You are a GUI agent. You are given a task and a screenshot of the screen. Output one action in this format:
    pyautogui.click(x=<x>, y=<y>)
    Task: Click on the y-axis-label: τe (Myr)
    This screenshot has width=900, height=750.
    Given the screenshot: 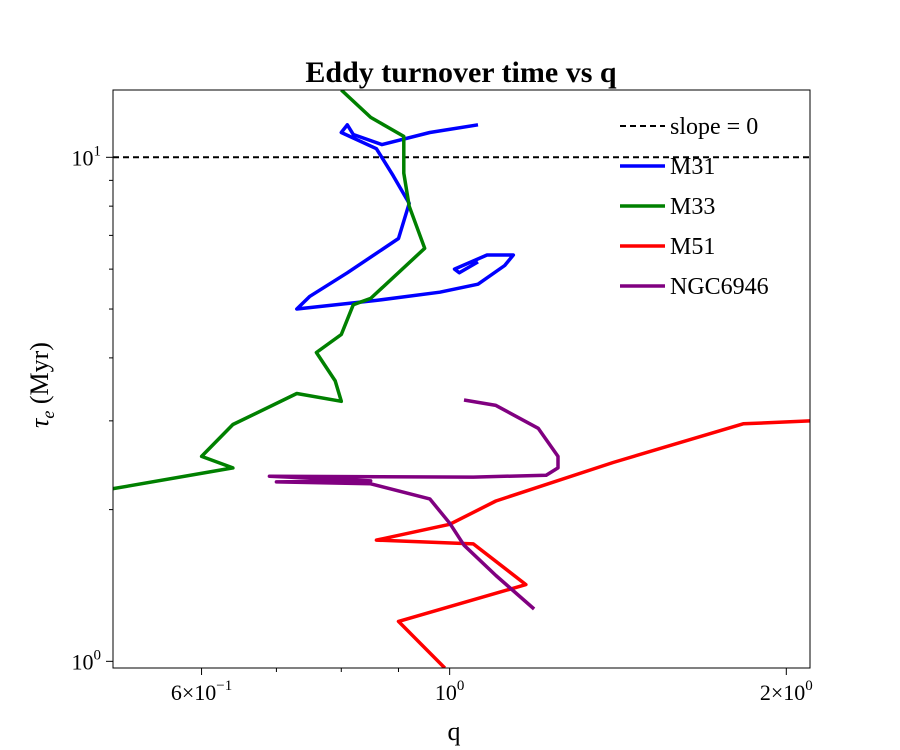 What is the action you would take?
    pyautogui.click(x=41, y=385)
    